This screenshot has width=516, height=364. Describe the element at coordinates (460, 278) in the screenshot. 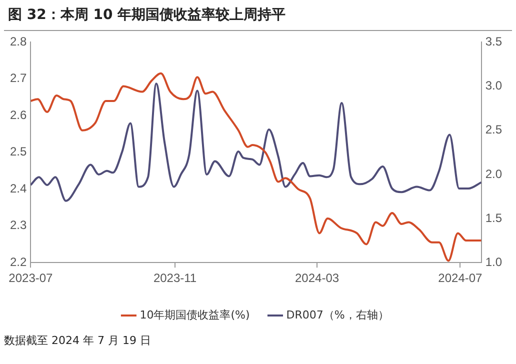

I see `x-tick-label: 2024-07` at that location.